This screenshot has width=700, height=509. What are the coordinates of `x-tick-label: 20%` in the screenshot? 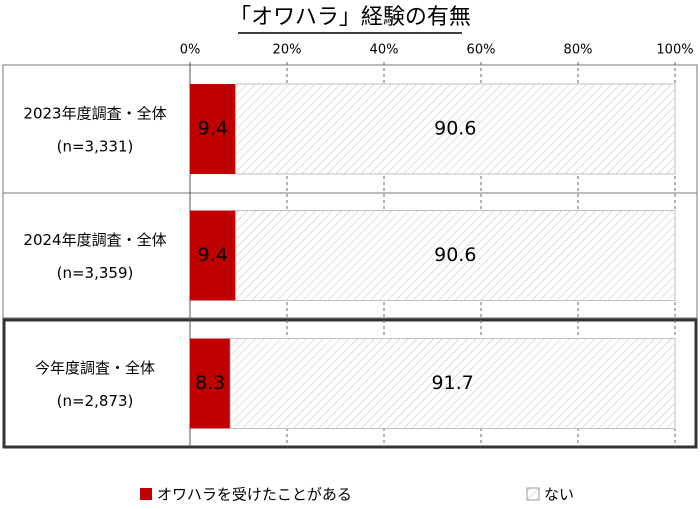 It's located at (287, 50).